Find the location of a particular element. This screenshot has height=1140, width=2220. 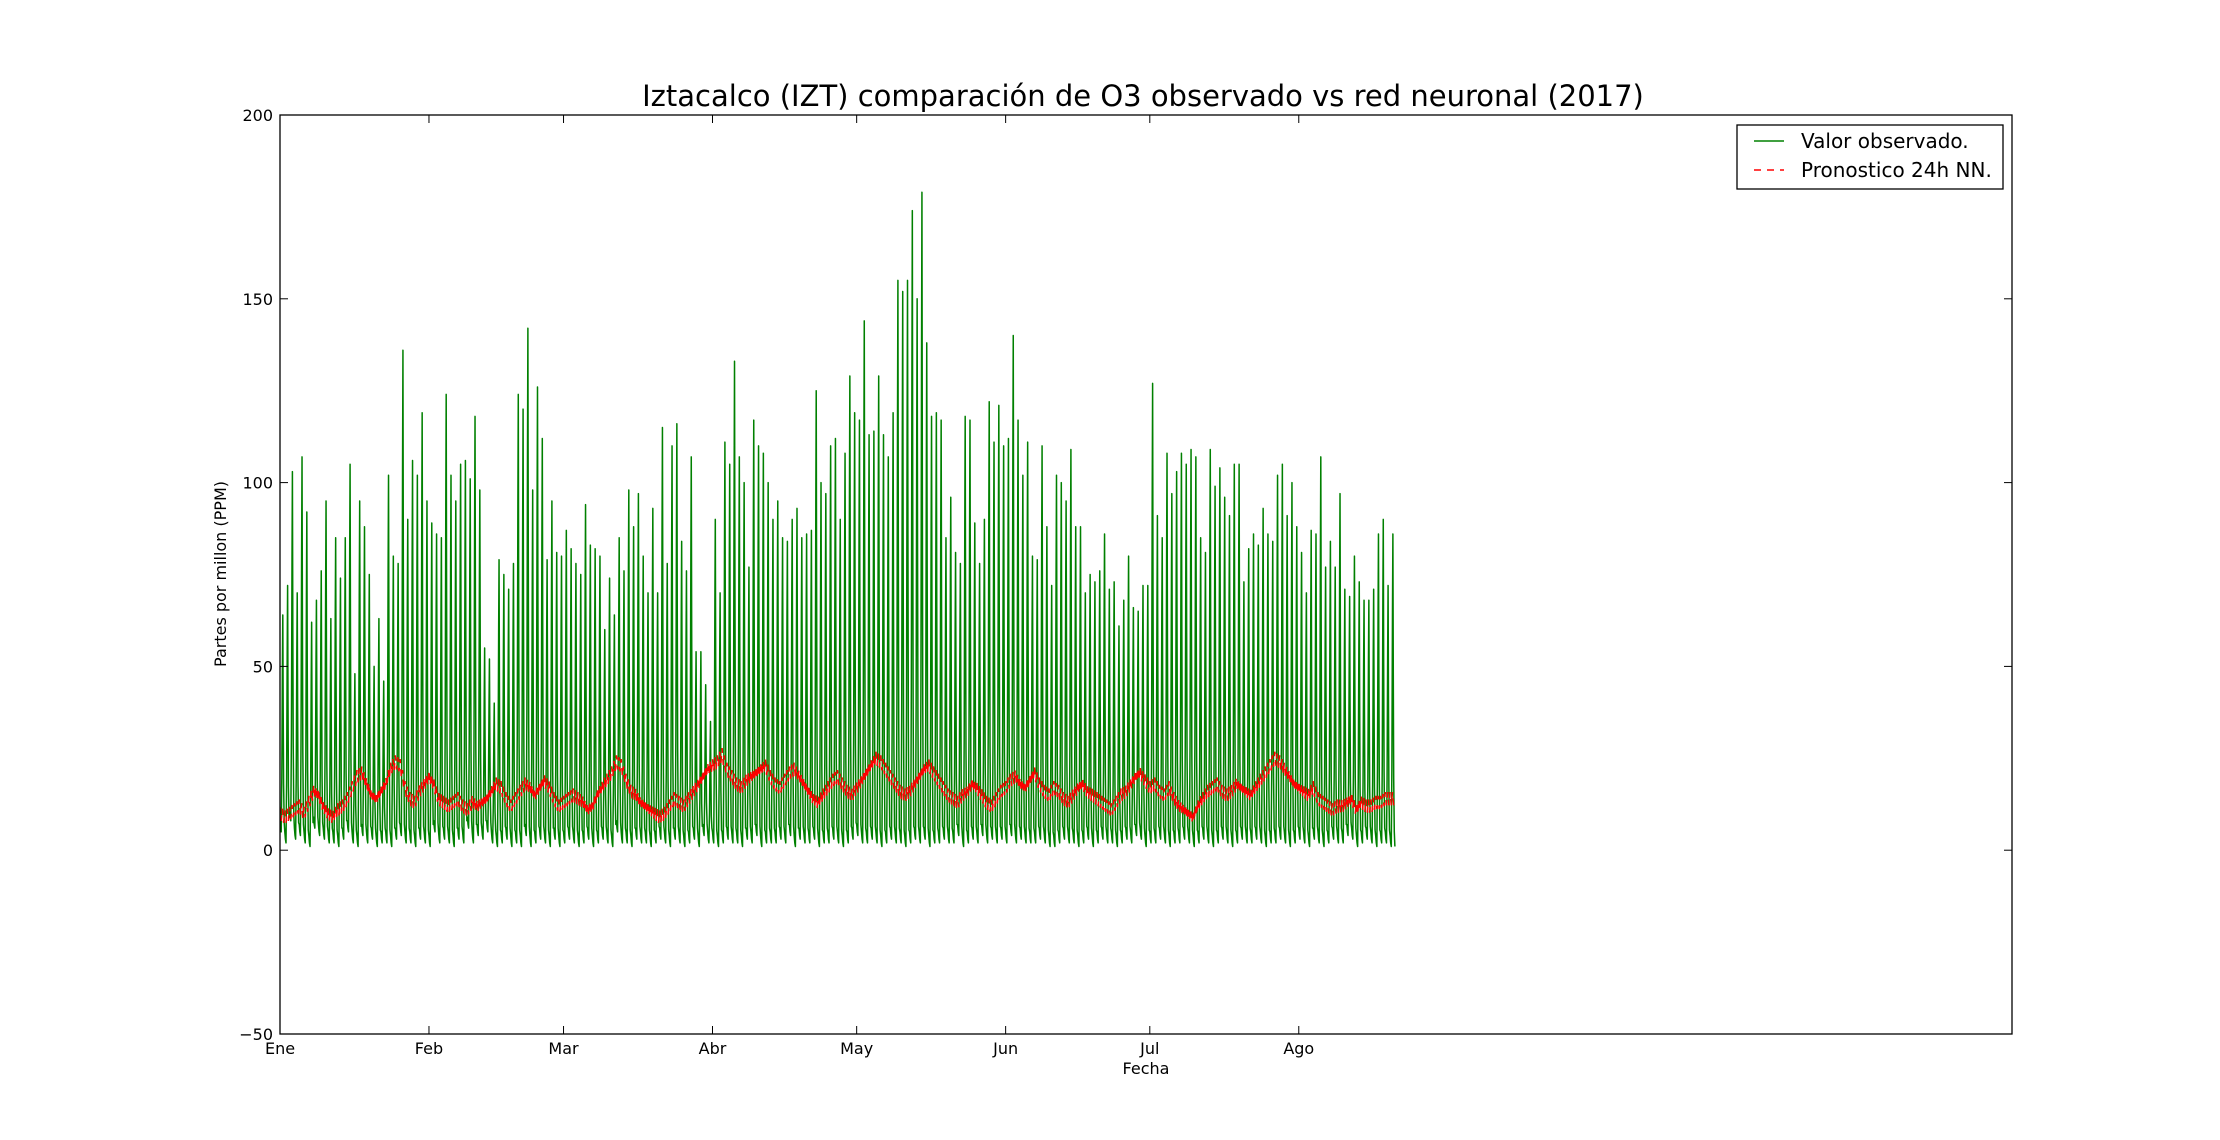

x-tick-label: Jul is located at coordinates (1149, 1048).